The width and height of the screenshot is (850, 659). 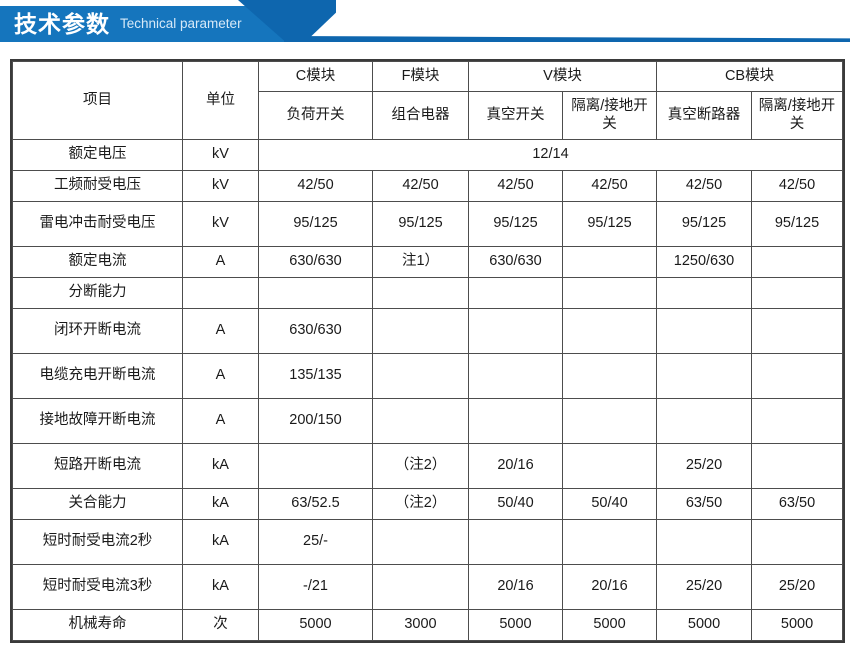 What do you see at coordinates (797, 504) in the screenshot?
I see `cell-value: 63/50` at bounding box center [797, 504].